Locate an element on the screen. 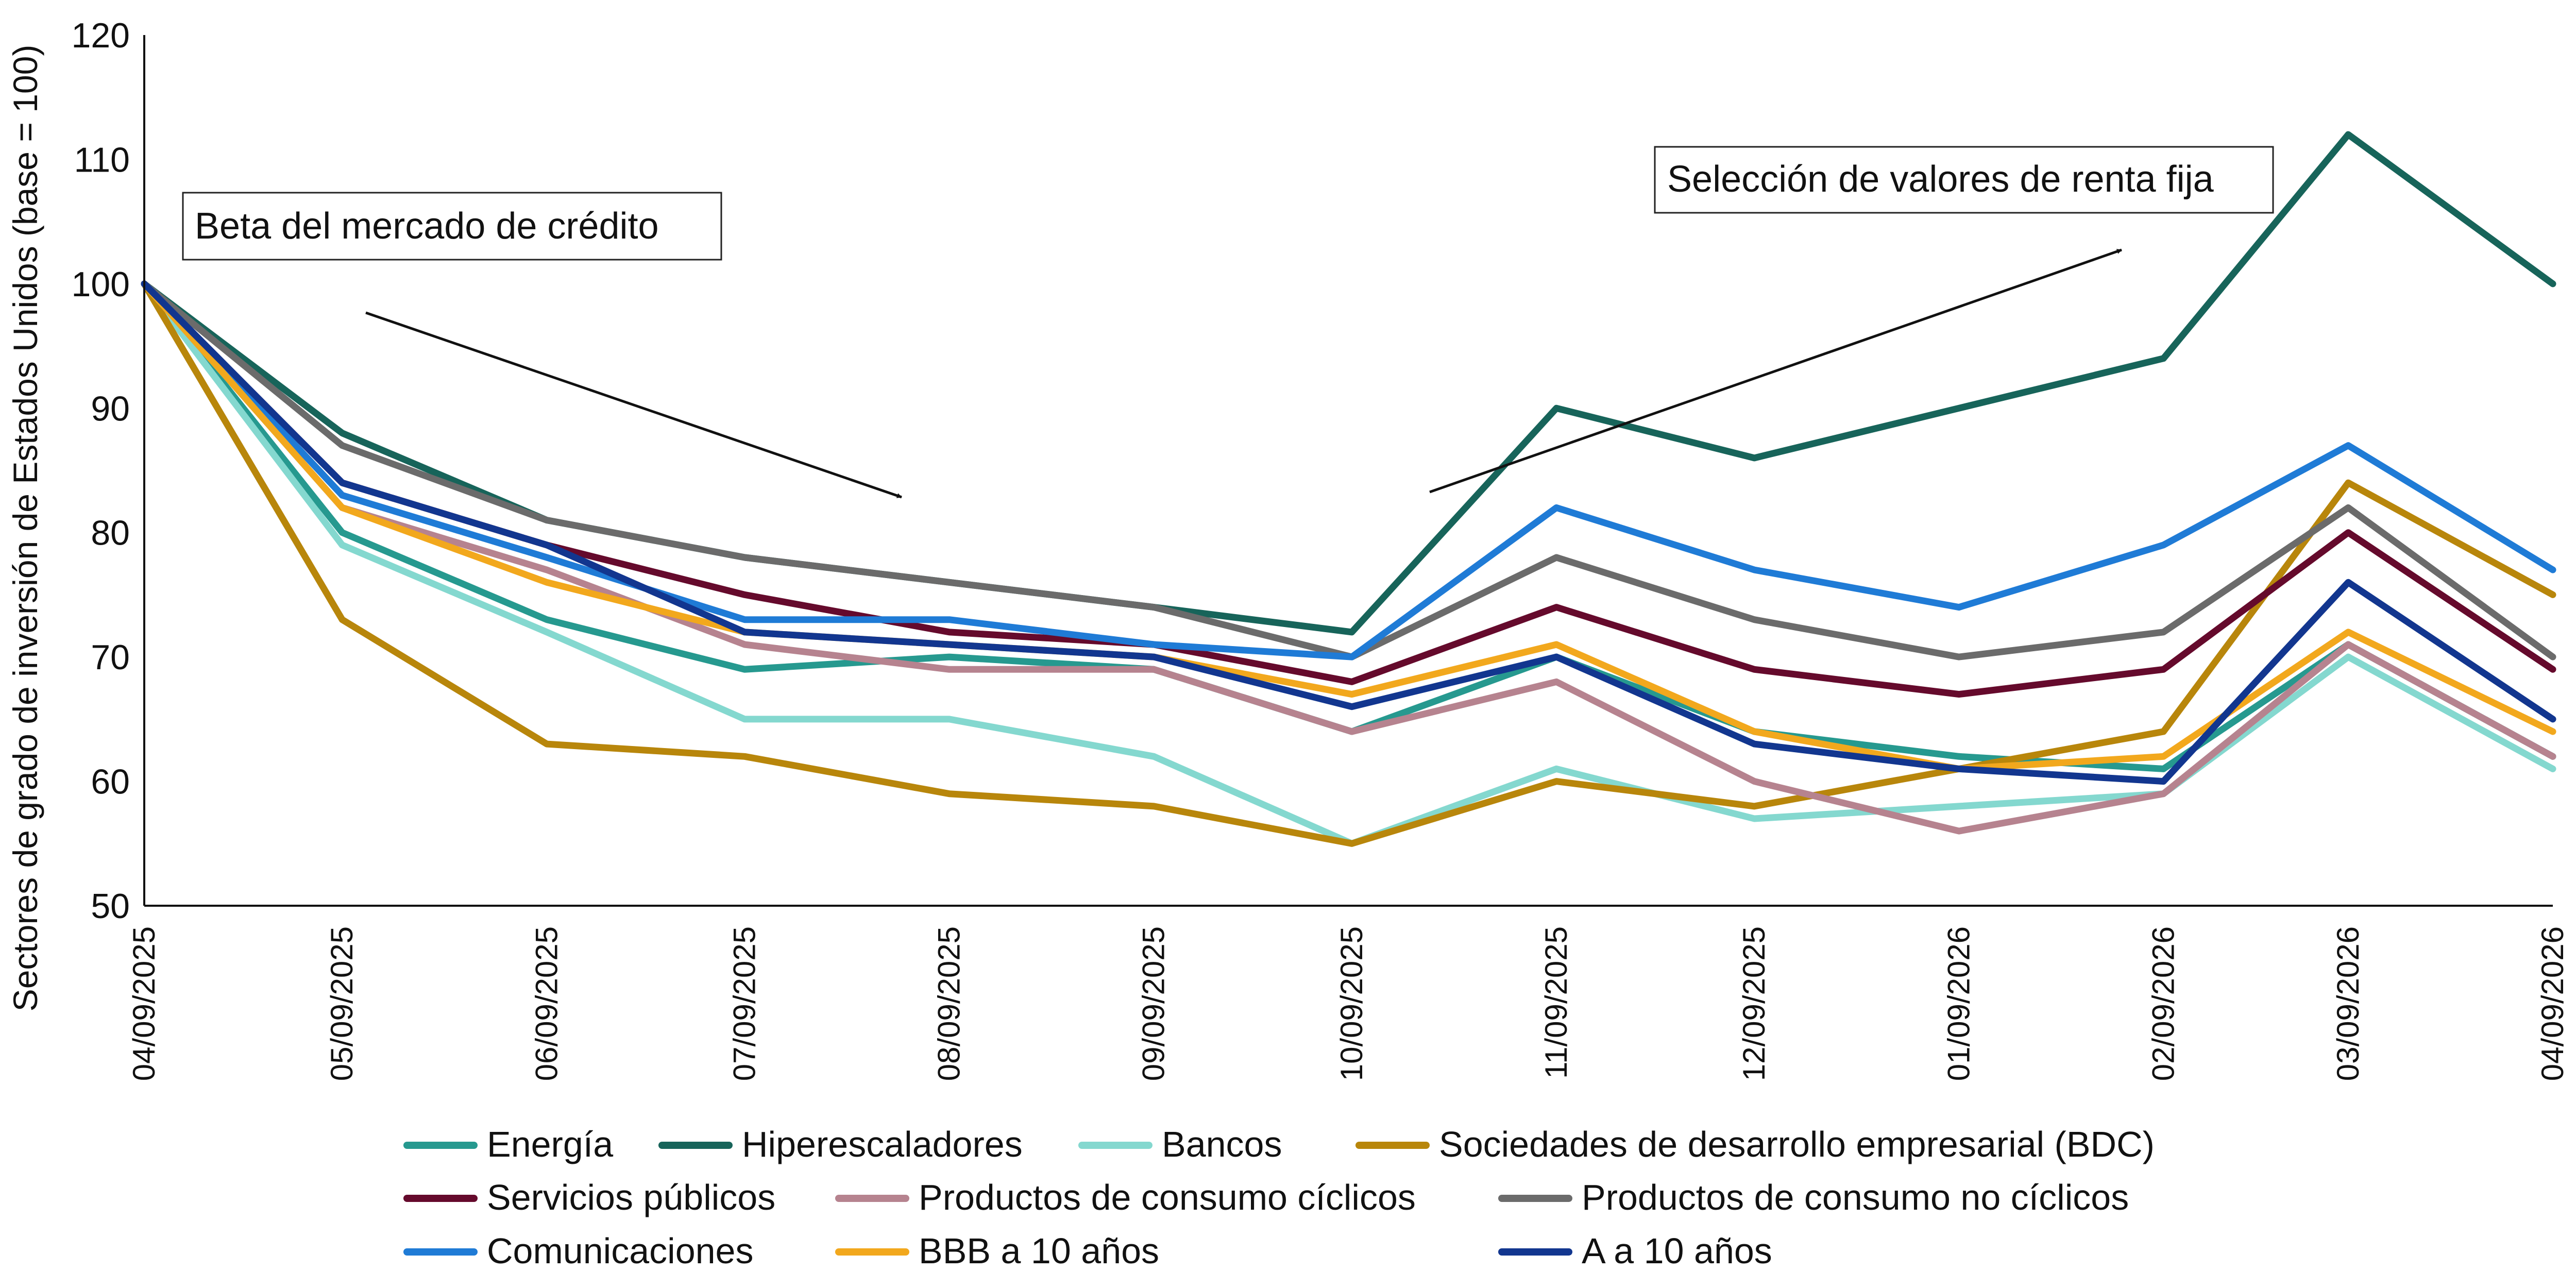 The height and width of the screenshot is (1288, 2576). annotation-credit-beta-arrow is located at coordinates (633, 405).